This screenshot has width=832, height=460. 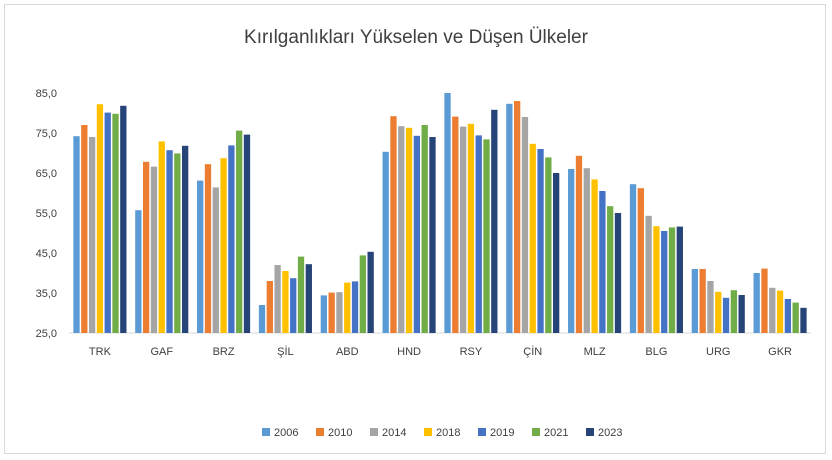 I want to click on bar-2023-TRK, so click(x=123, y=219).